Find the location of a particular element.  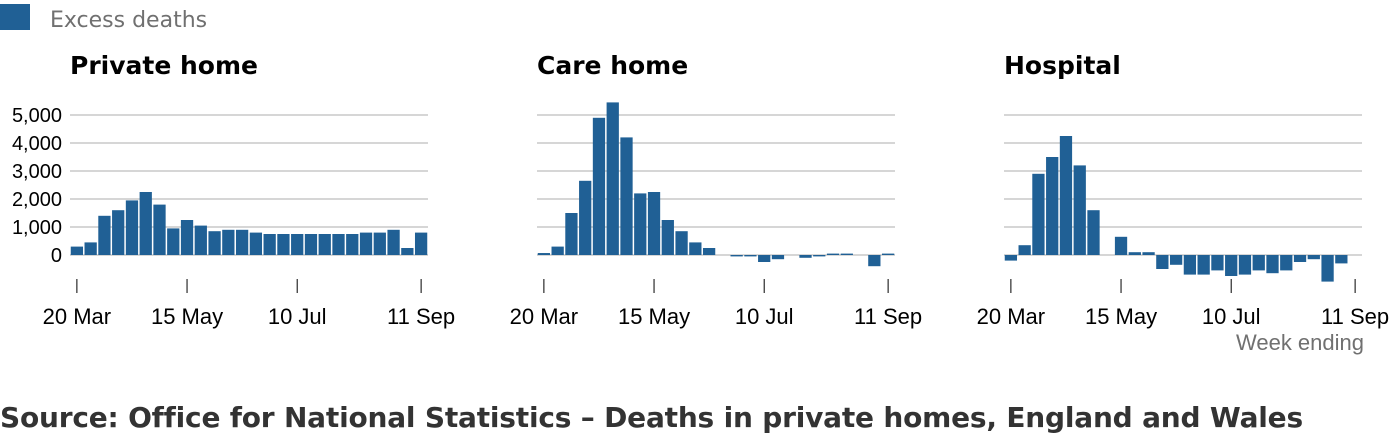

panel-title: Care home is located at coordinates (612, 65).